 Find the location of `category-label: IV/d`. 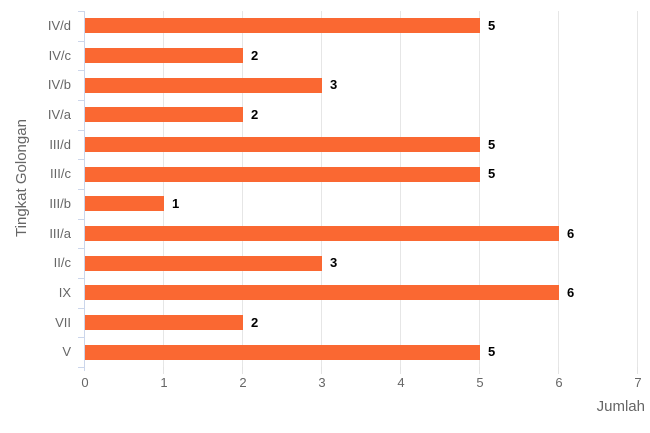

category-label: IV/d is located at coordinates (59, 25).